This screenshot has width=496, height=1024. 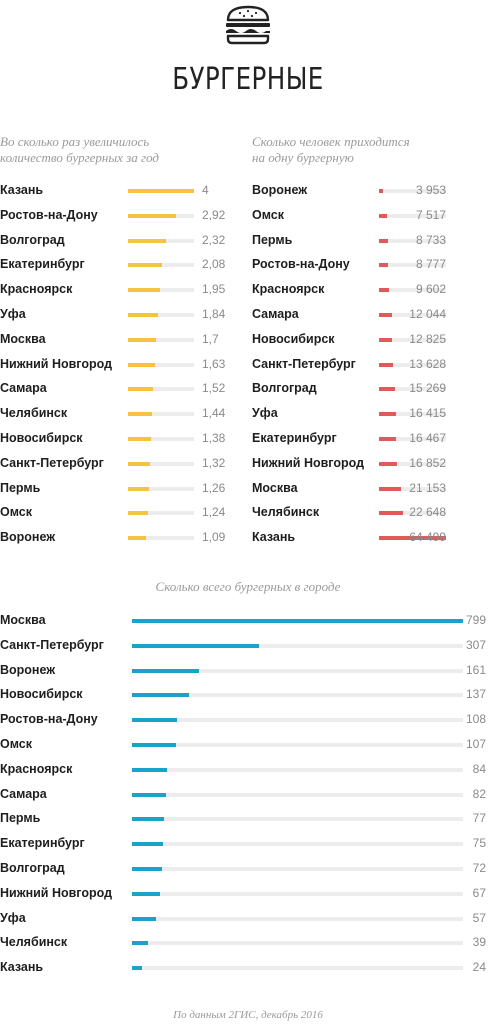 I want to click on bar-row: Челябинск 39, so click(x=248, y=942).